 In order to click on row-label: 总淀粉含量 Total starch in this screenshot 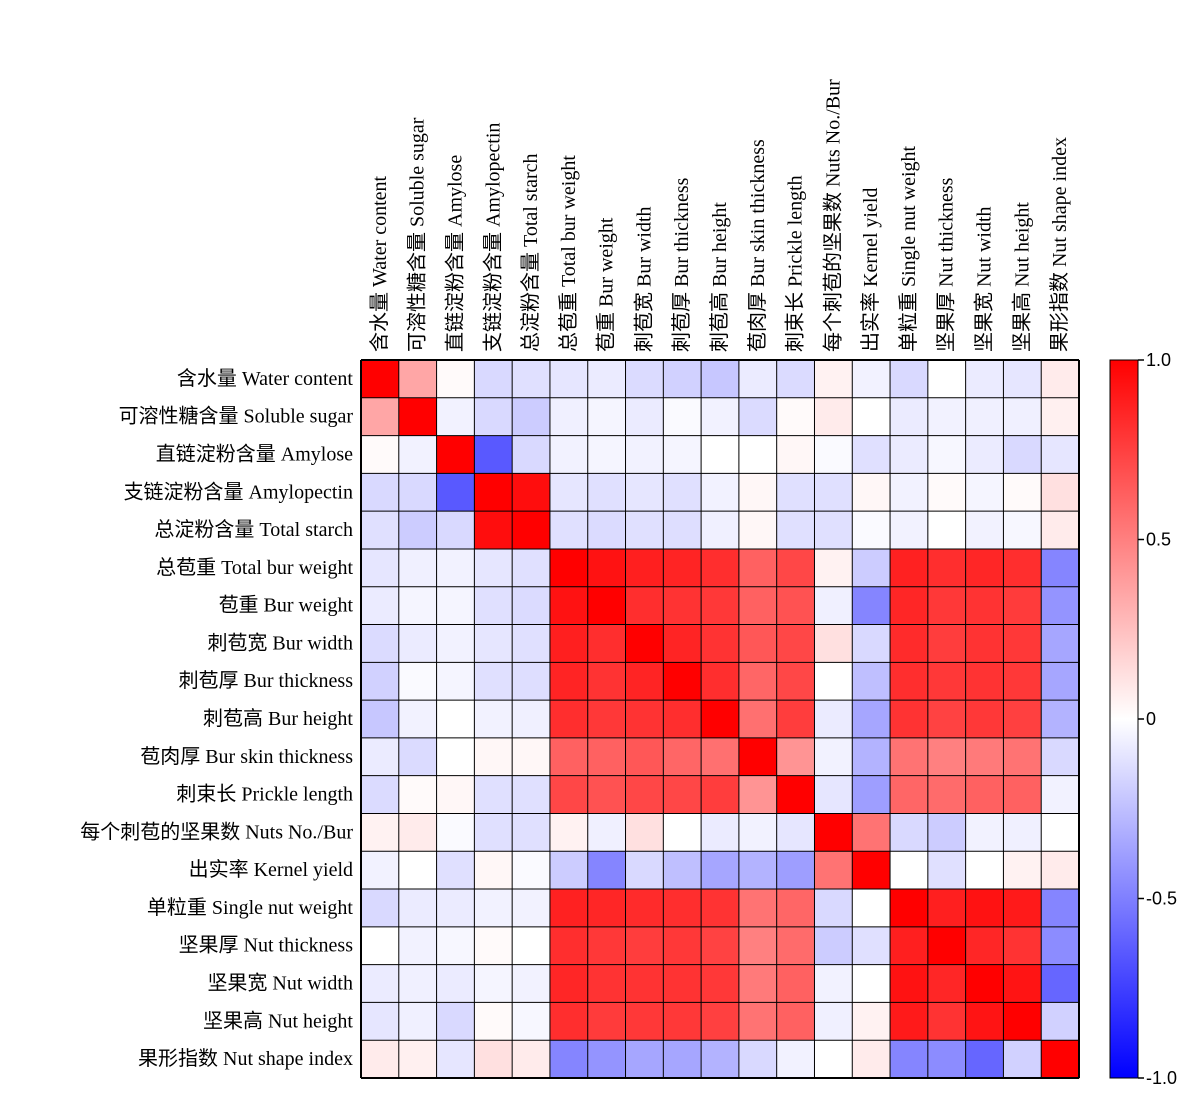, I will do `click(253, 529)`.